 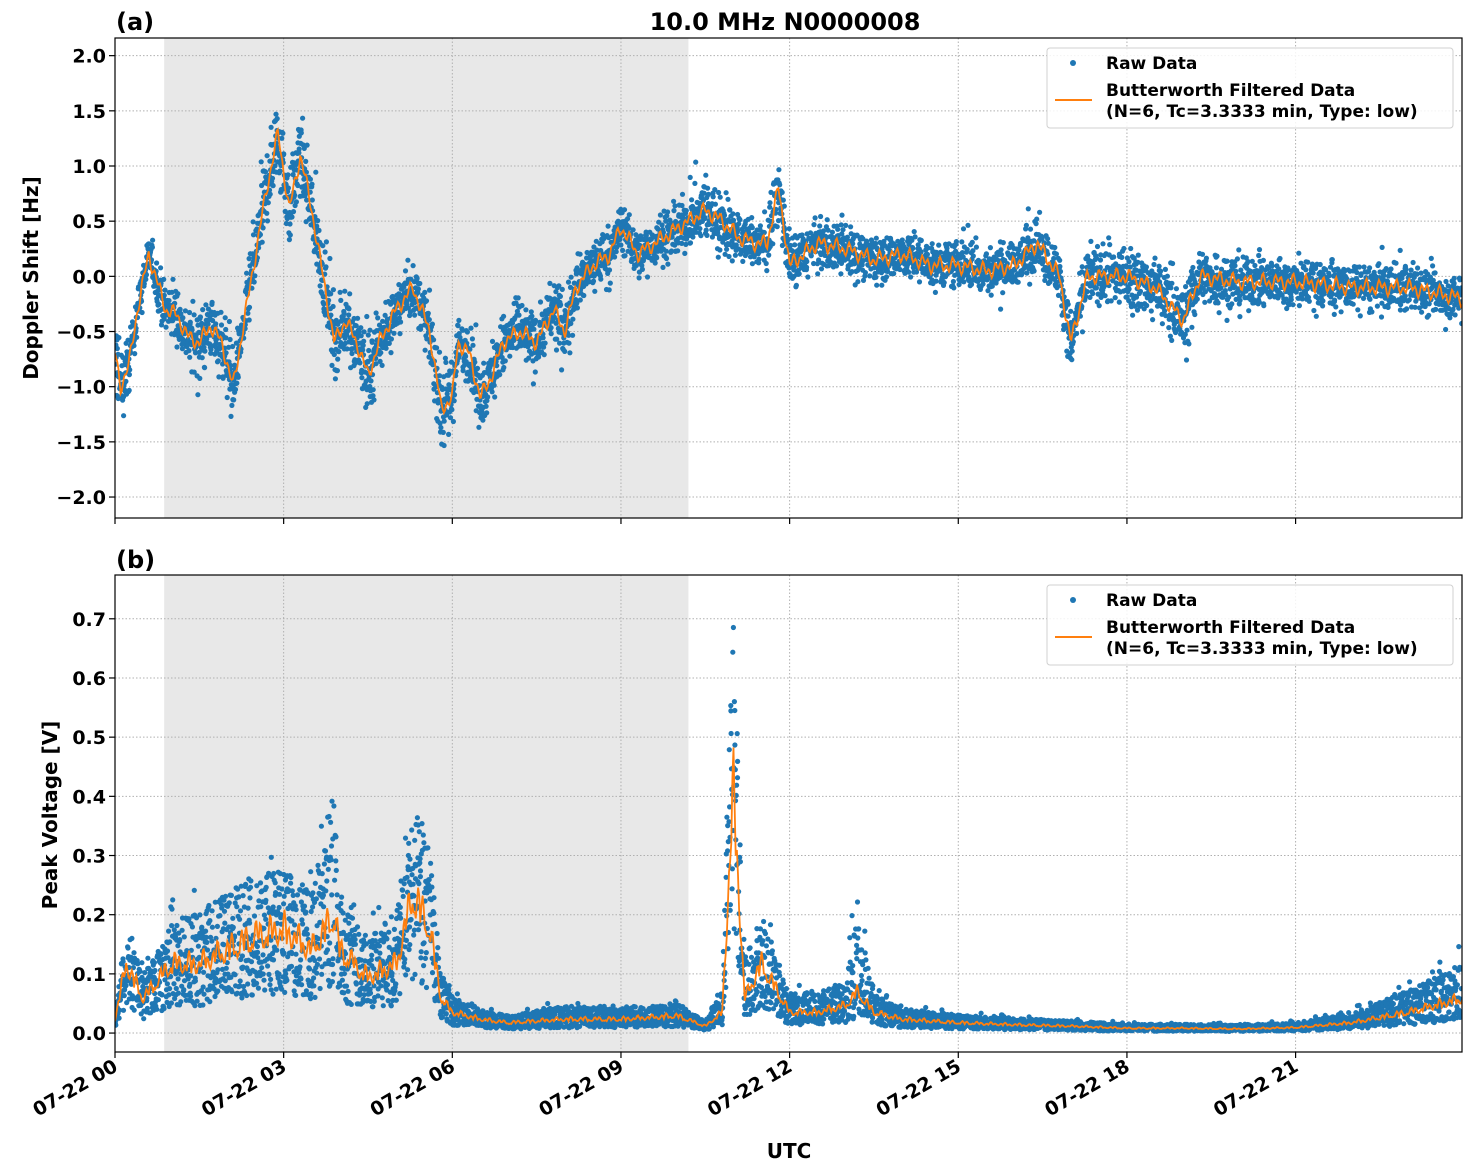 What do you see at coordinates (135, 560) in the screenshot?
I see `panel-label-b: (b)` at bounding box center [135, 560].